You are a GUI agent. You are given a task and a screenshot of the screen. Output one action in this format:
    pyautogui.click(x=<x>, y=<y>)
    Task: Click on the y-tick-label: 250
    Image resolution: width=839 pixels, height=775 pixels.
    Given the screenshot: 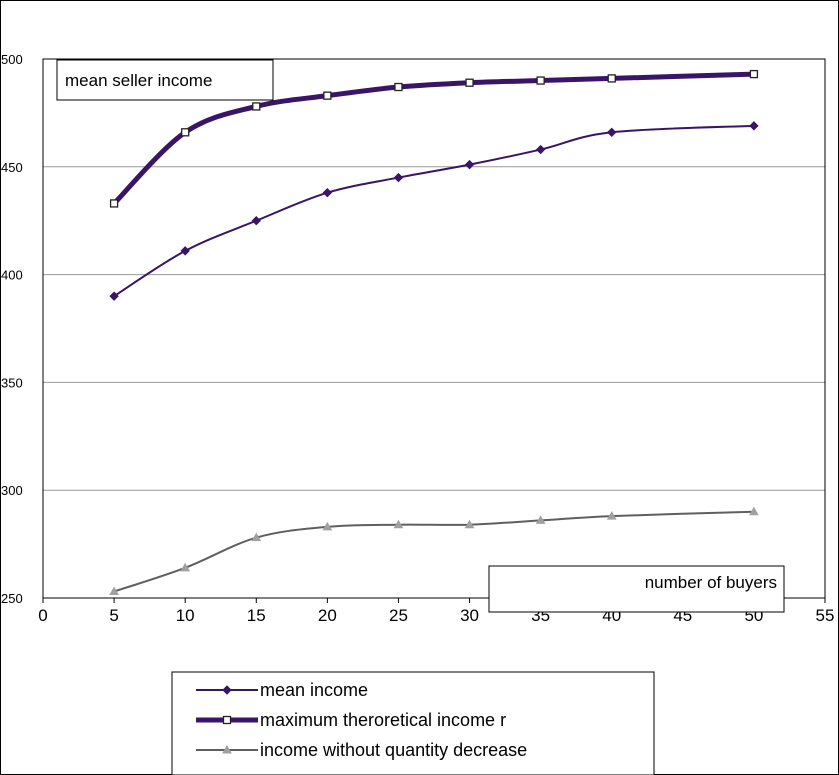 What is the action you would take?
    pyautogui.click(x=12, y=598)
    